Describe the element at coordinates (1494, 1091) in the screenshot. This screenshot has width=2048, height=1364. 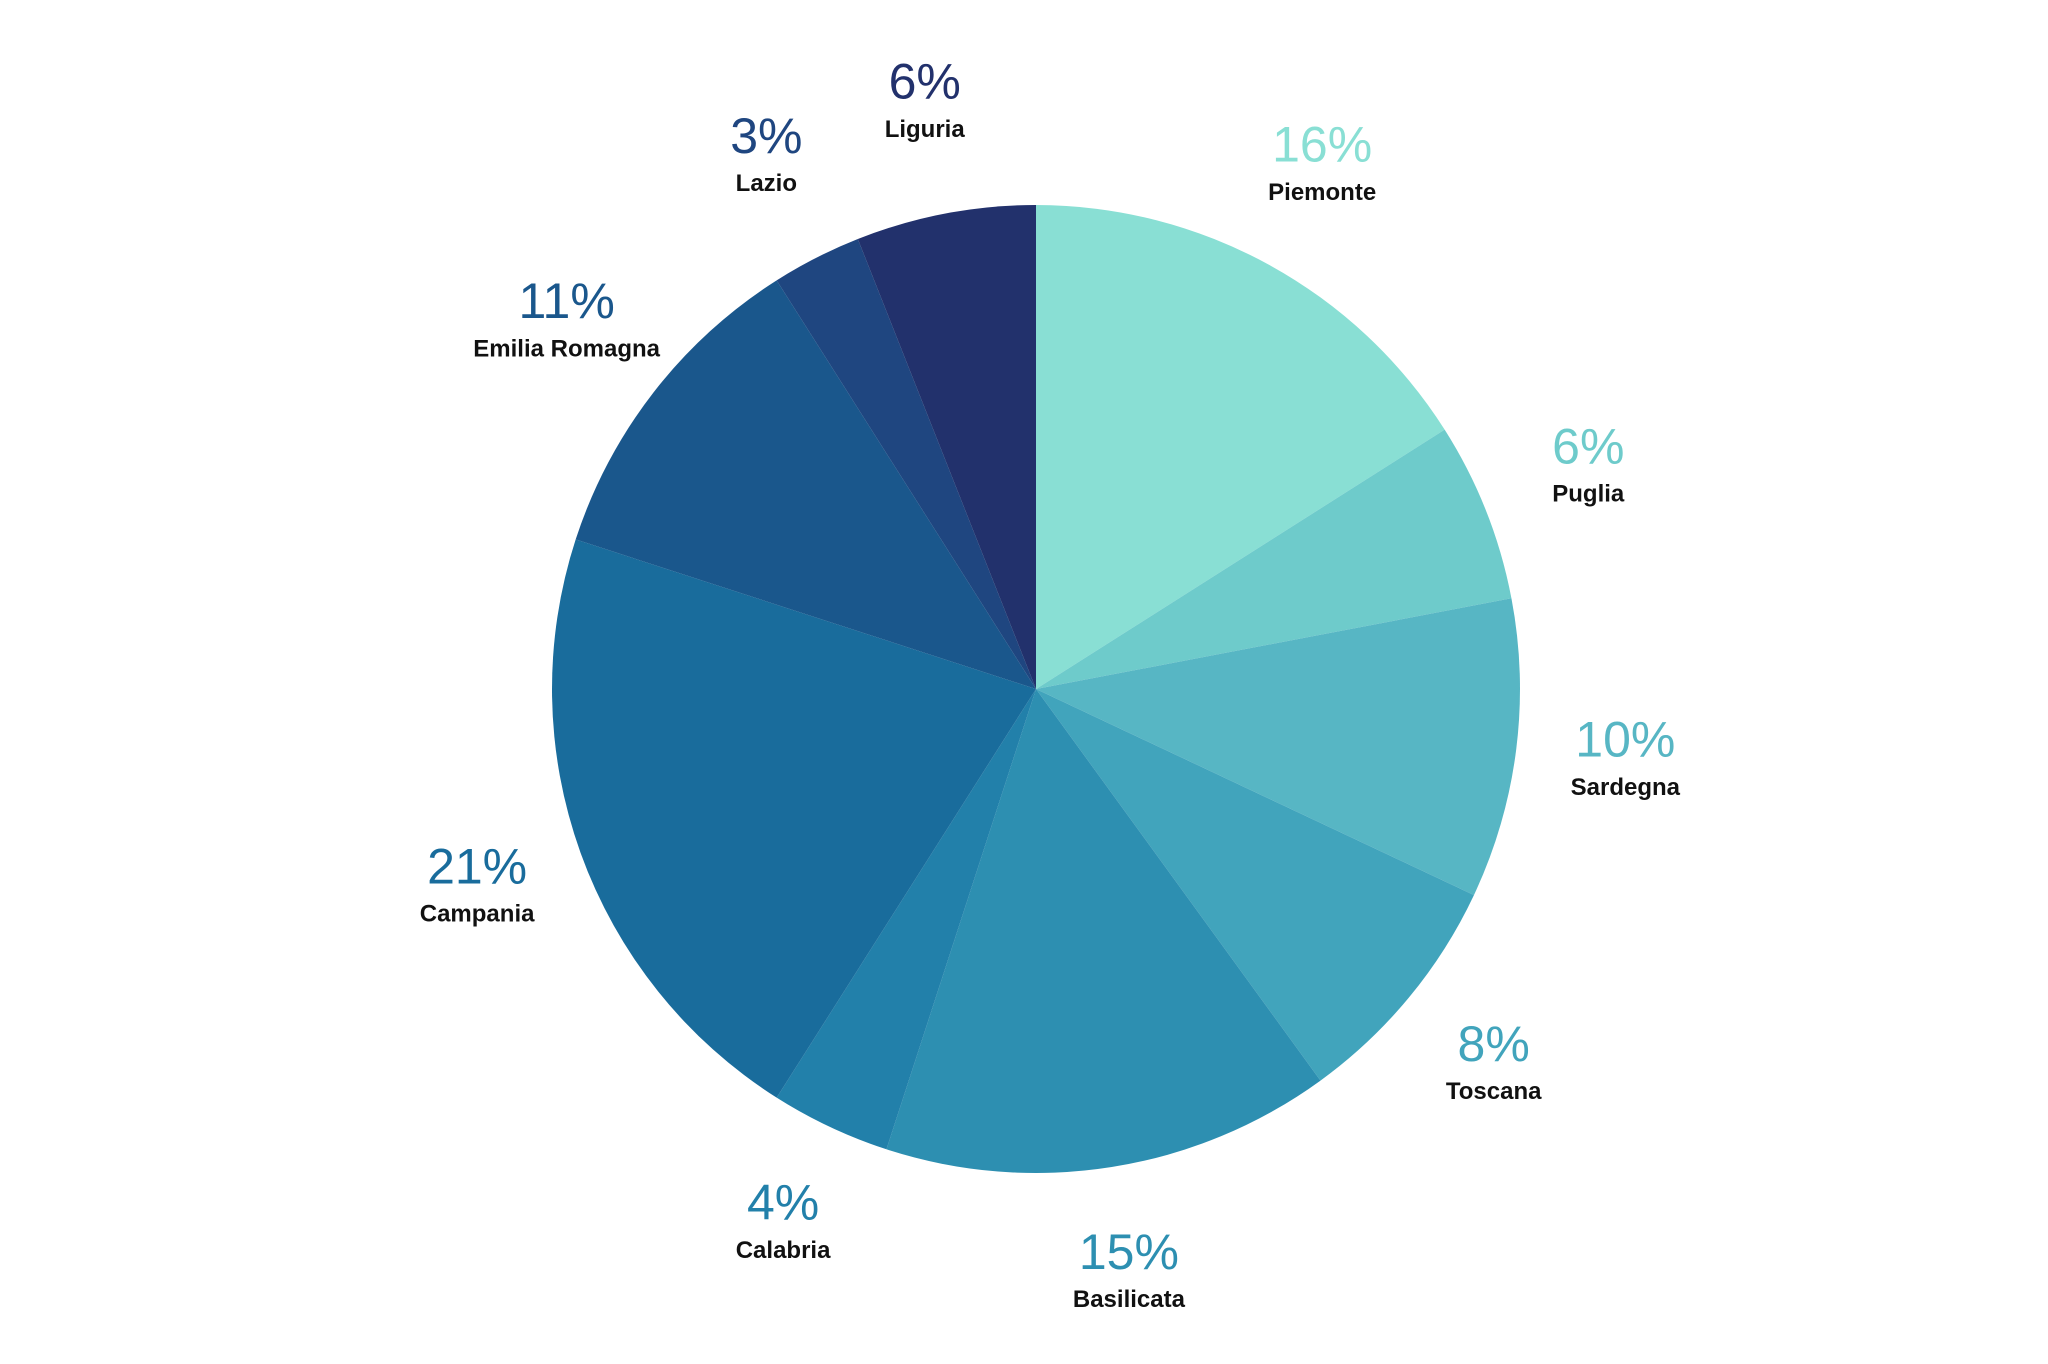
I see `slice-label: Toscana` at that location.